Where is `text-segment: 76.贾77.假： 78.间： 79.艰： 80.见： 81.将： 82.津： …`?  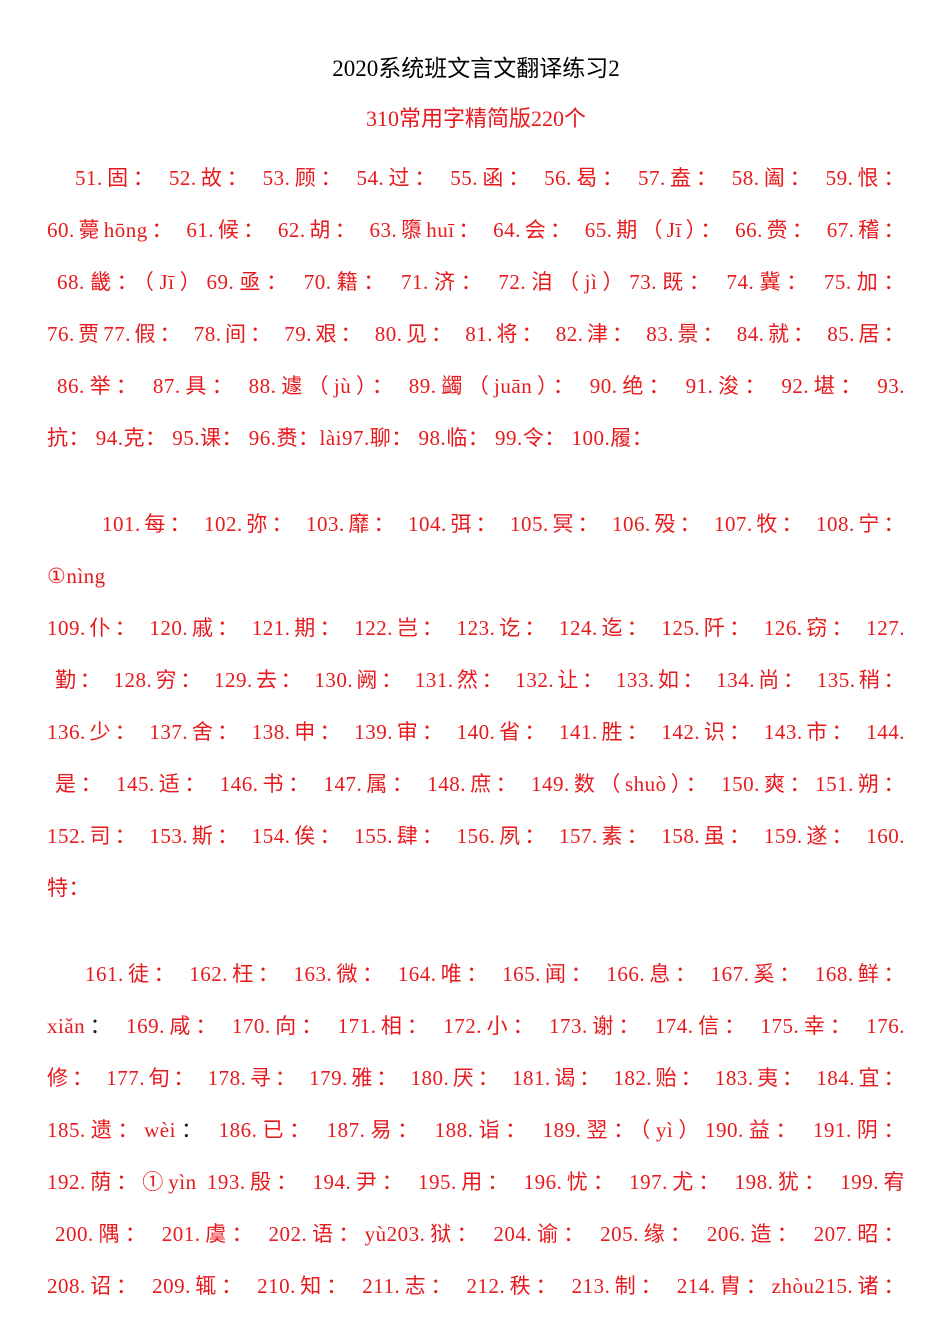 text-segment: 76.贾77.假： 78.间： 79.艰： 80.见： 81.将： 82.津： … is located at coordinates (476, 334).